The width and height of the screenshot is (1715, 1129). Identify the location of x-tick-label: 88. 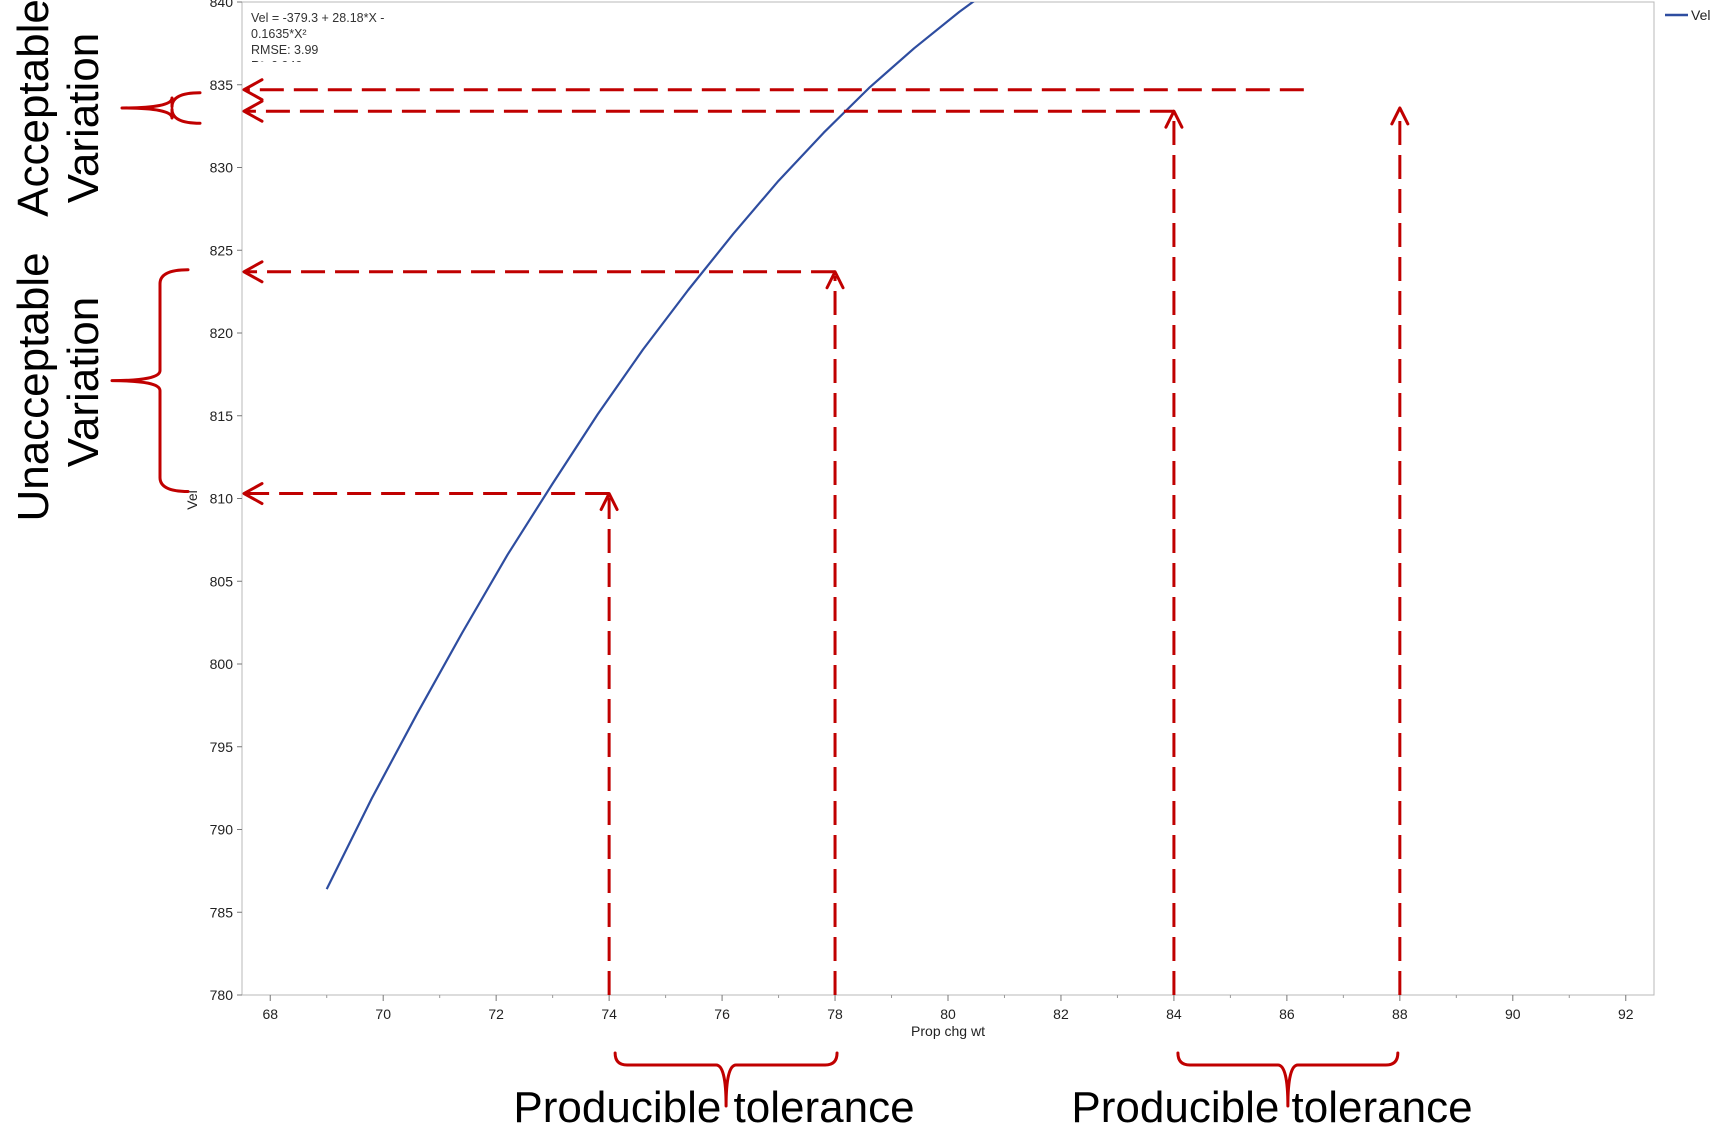
(1400, 1014).